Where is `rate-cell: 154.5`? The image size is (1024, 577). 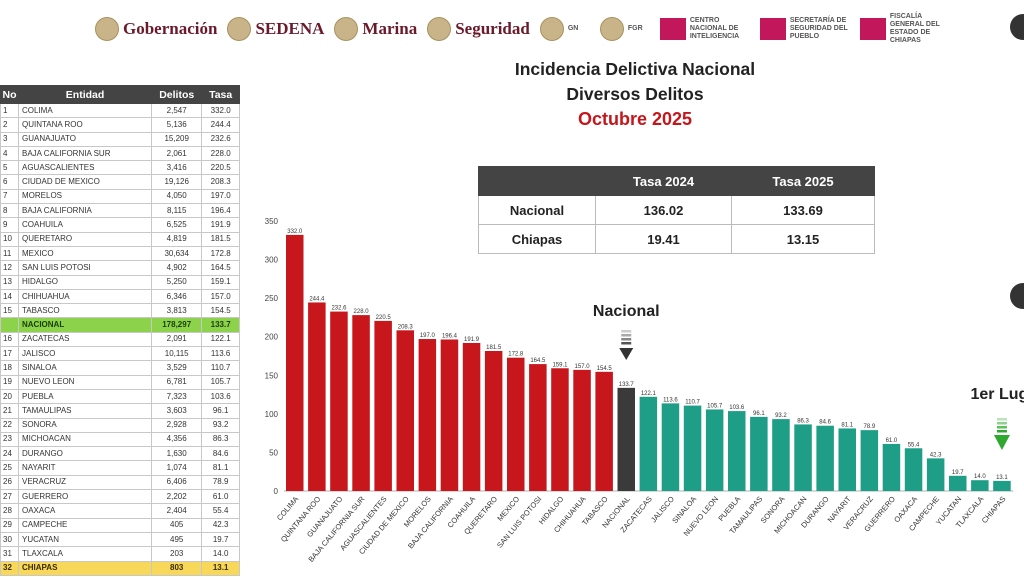 rate-cell: 154.5 is located at coordinates (220, 311).